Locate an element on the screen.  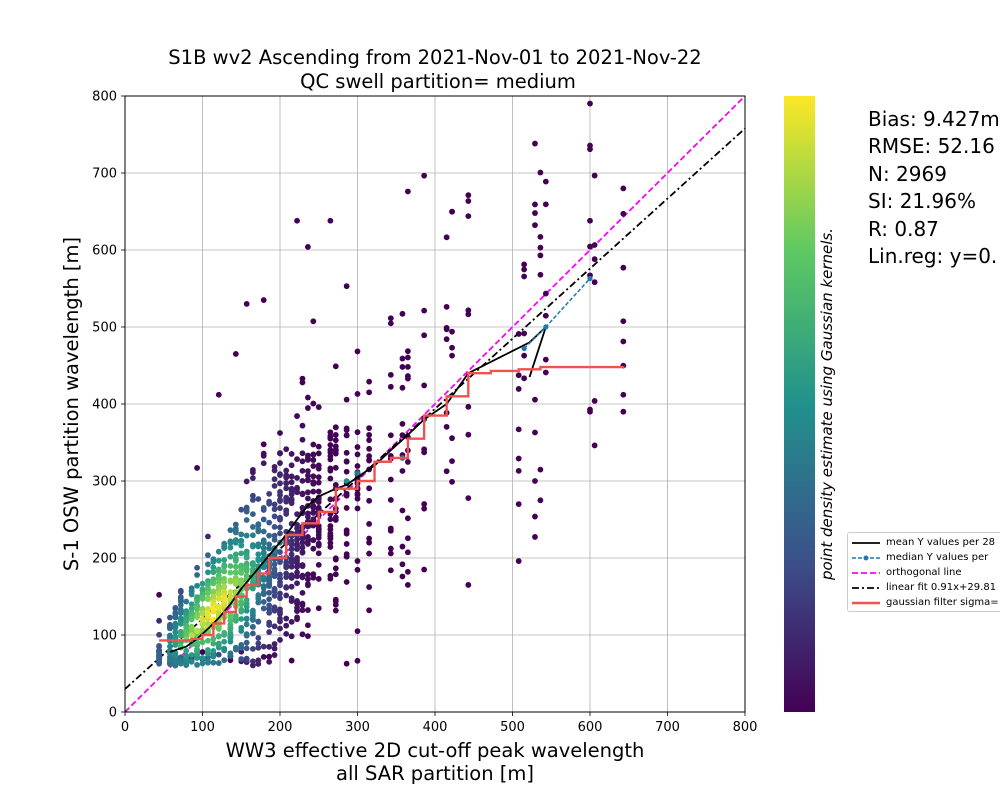
legend-swatch-mean is located at coordinates (866, 543).